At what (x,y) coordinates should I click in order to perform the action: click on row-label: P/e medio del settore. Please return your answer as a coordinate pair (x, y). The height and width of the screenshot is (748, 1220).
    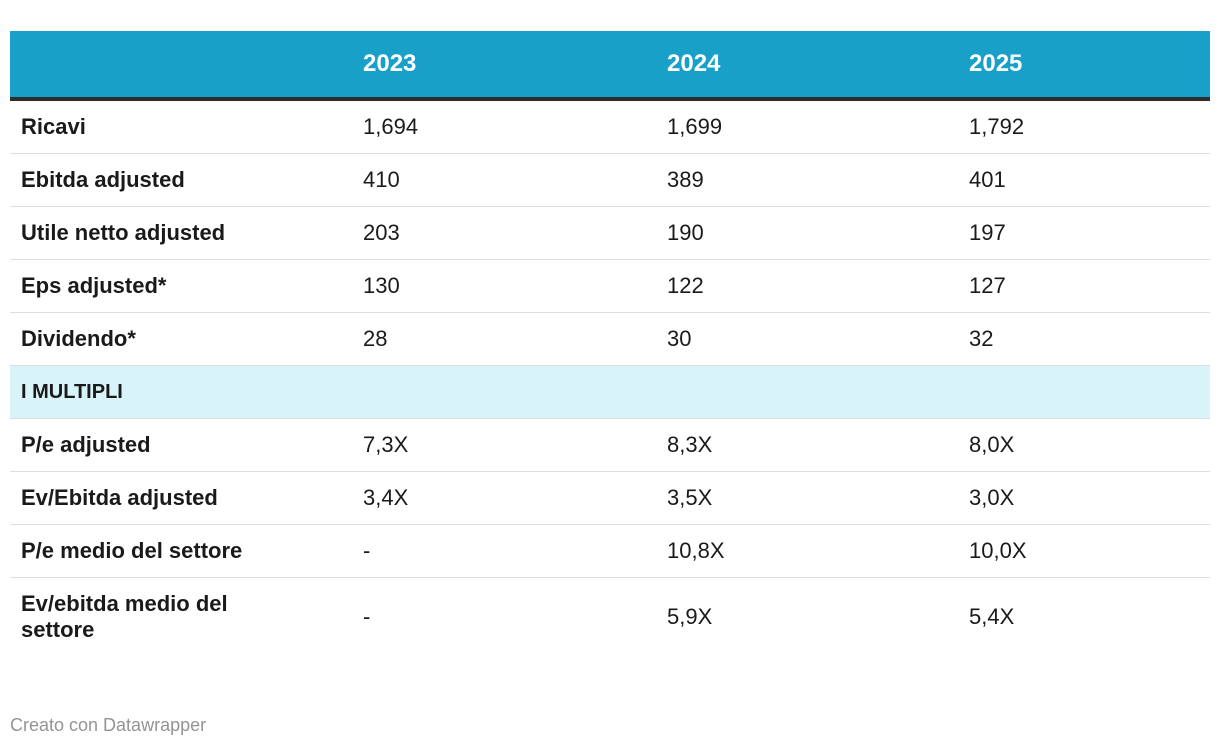
    Looking at the image, I should click on (181, 551).